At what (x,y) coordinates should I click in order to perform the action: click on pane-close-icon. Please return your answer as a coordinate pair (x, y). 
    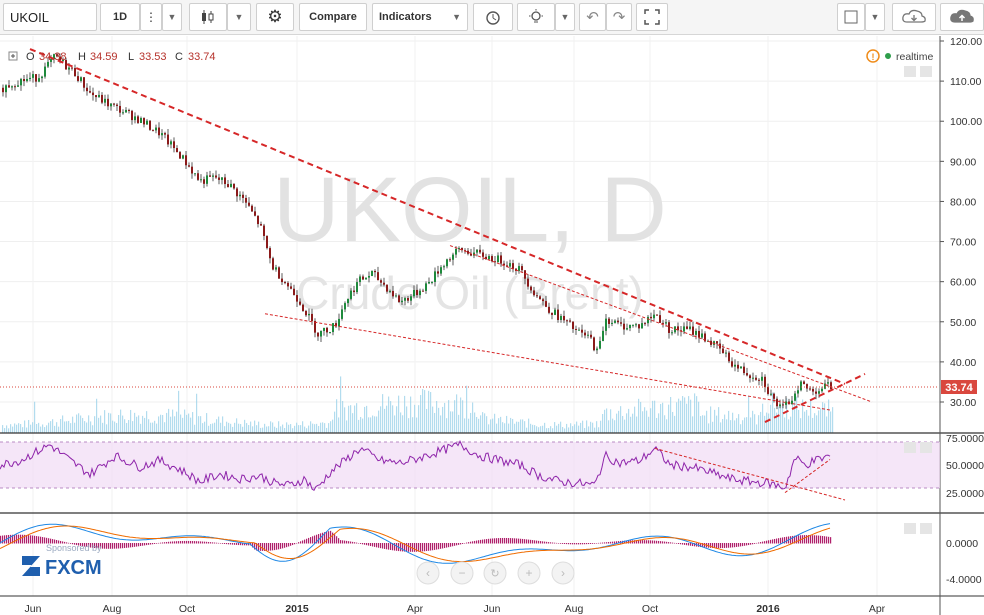
    Looking at the image, I should click on (926, 71).